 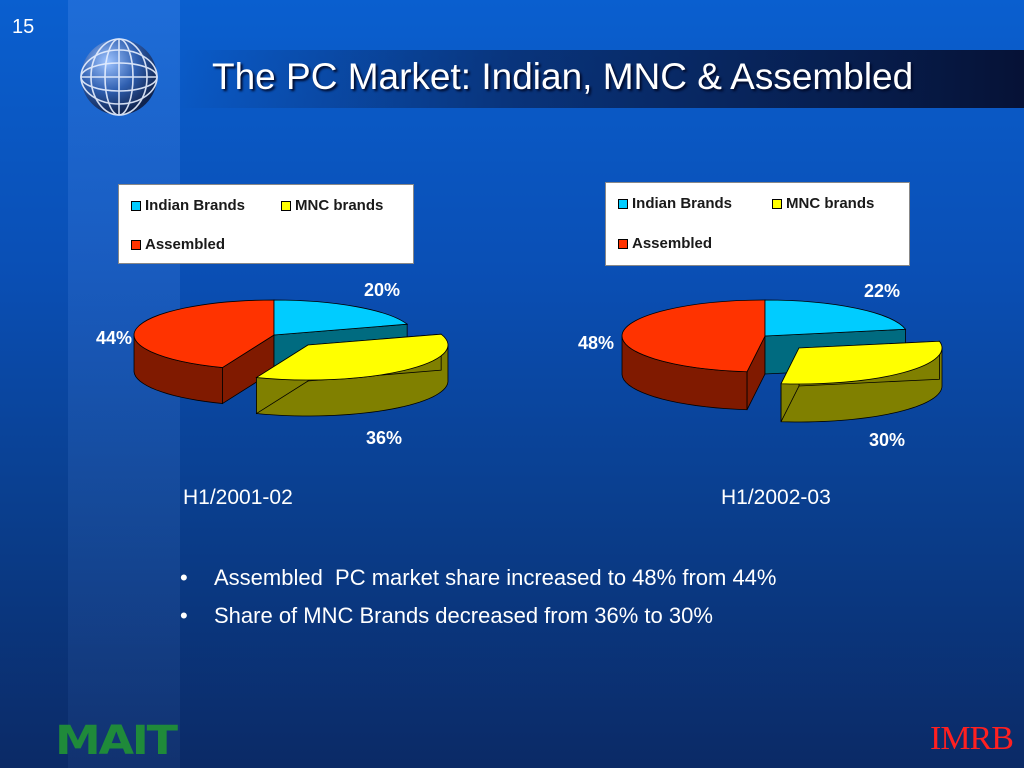 I want to click on chart-1-period-label: H1/2001-02, so click(x=238, y=497).